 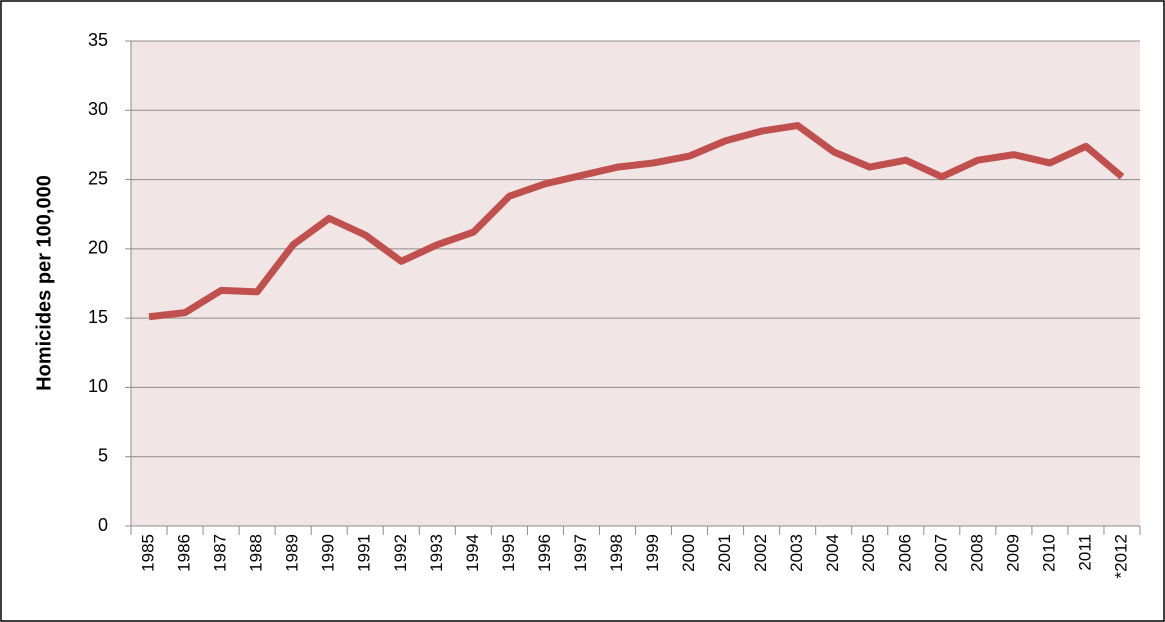 I want to click on x-tick-label: 2000, so click(x=688, y=553).